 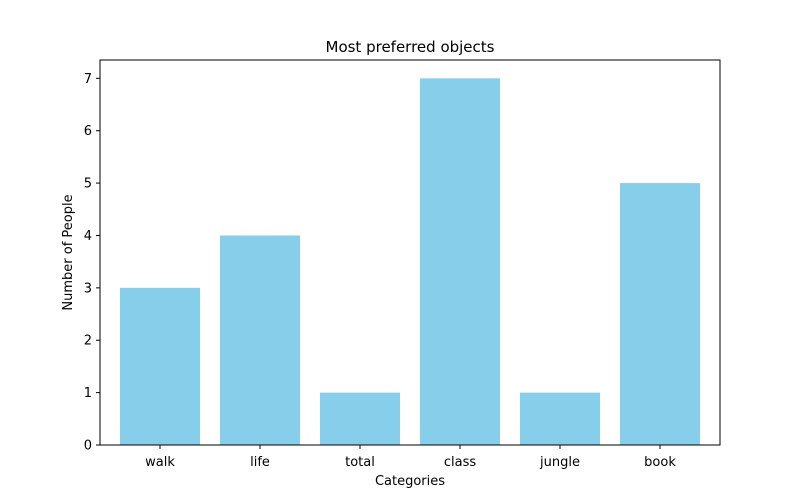 I want to click on x-tick-label-total: total, so click(x=360, y=462).